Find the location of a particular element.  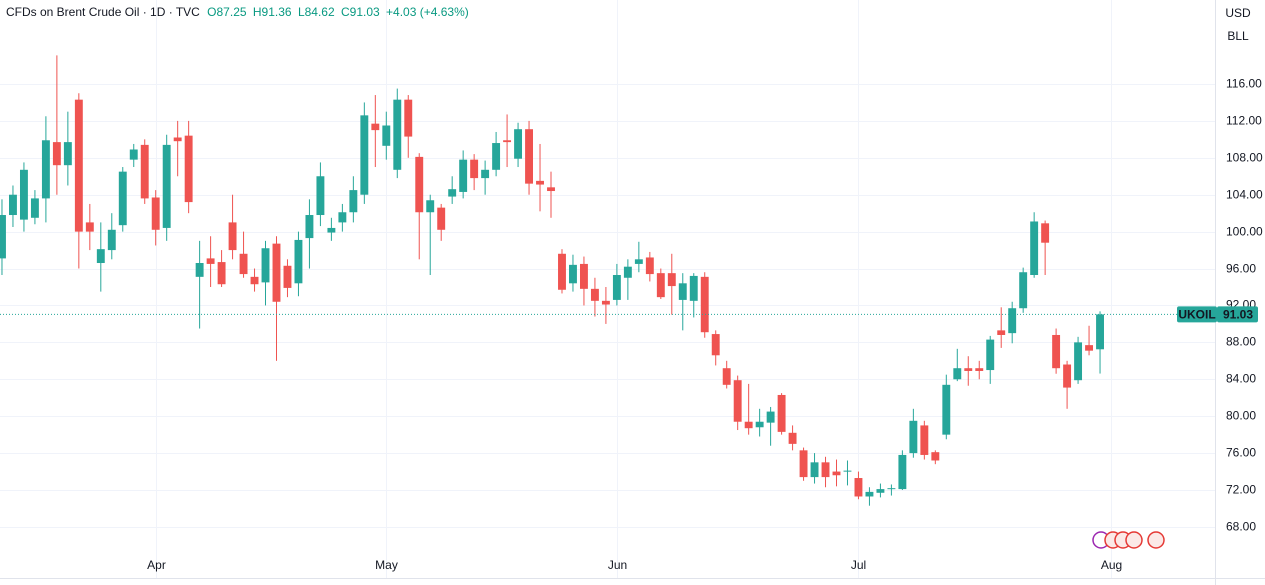

legend-title: CFDs on Brent Crude Oil · 1D · TVC is located at coordinates (103, 12).